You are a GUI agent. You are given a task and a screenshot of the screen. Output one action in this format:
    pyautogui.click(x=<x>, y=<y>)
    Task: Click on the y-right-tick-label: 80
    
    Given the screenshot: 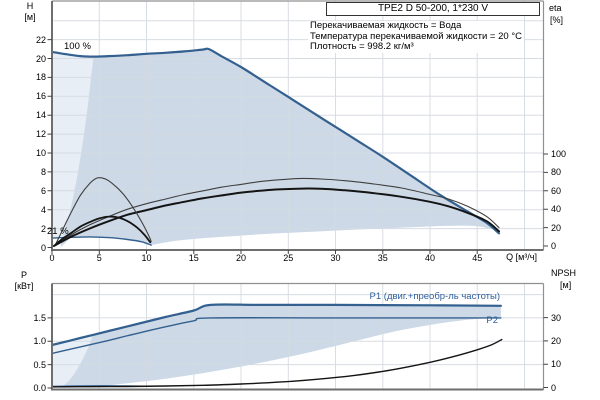 What is the action you would take?
    pyautogui.click(x=556, y=172)
    